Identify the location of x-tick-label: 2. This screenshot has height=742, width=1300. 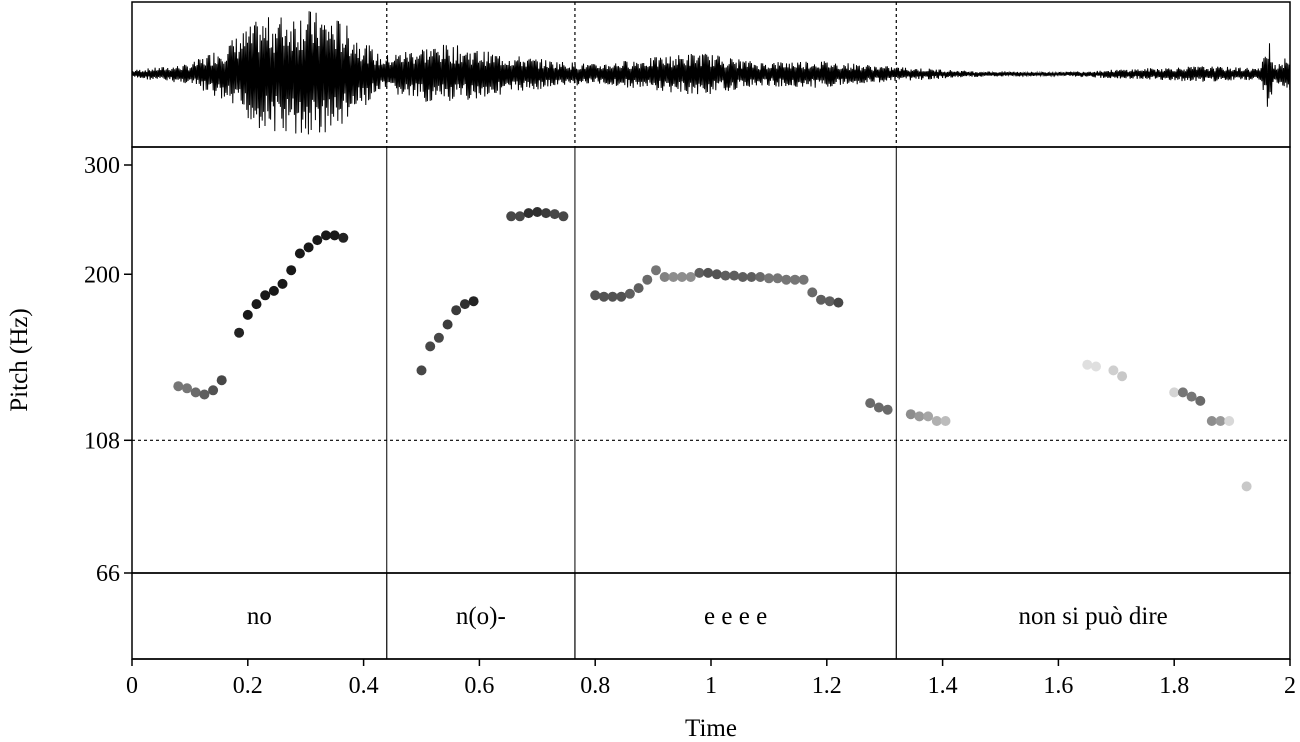
(1290, 686).